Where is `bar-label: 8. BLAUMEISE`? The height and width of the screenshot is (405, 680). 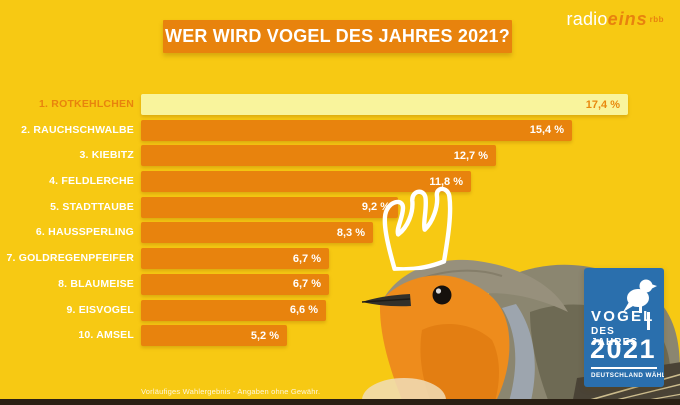
bar-label: 8. BLAUMEISE is located at coordinates (96, 283).